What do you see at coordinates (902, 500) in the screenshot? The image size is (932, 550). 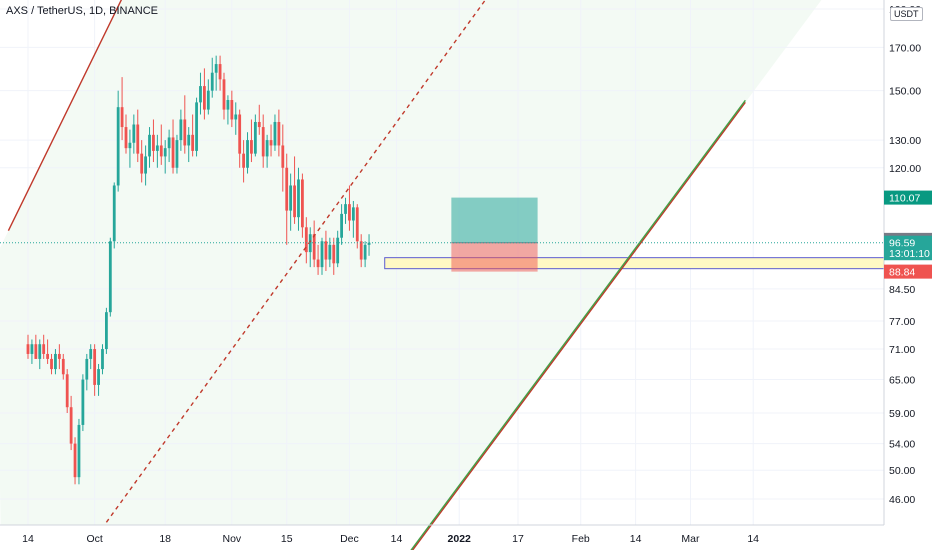 I see `y-tick-label: 46.00` at bounding box center [902, 500].